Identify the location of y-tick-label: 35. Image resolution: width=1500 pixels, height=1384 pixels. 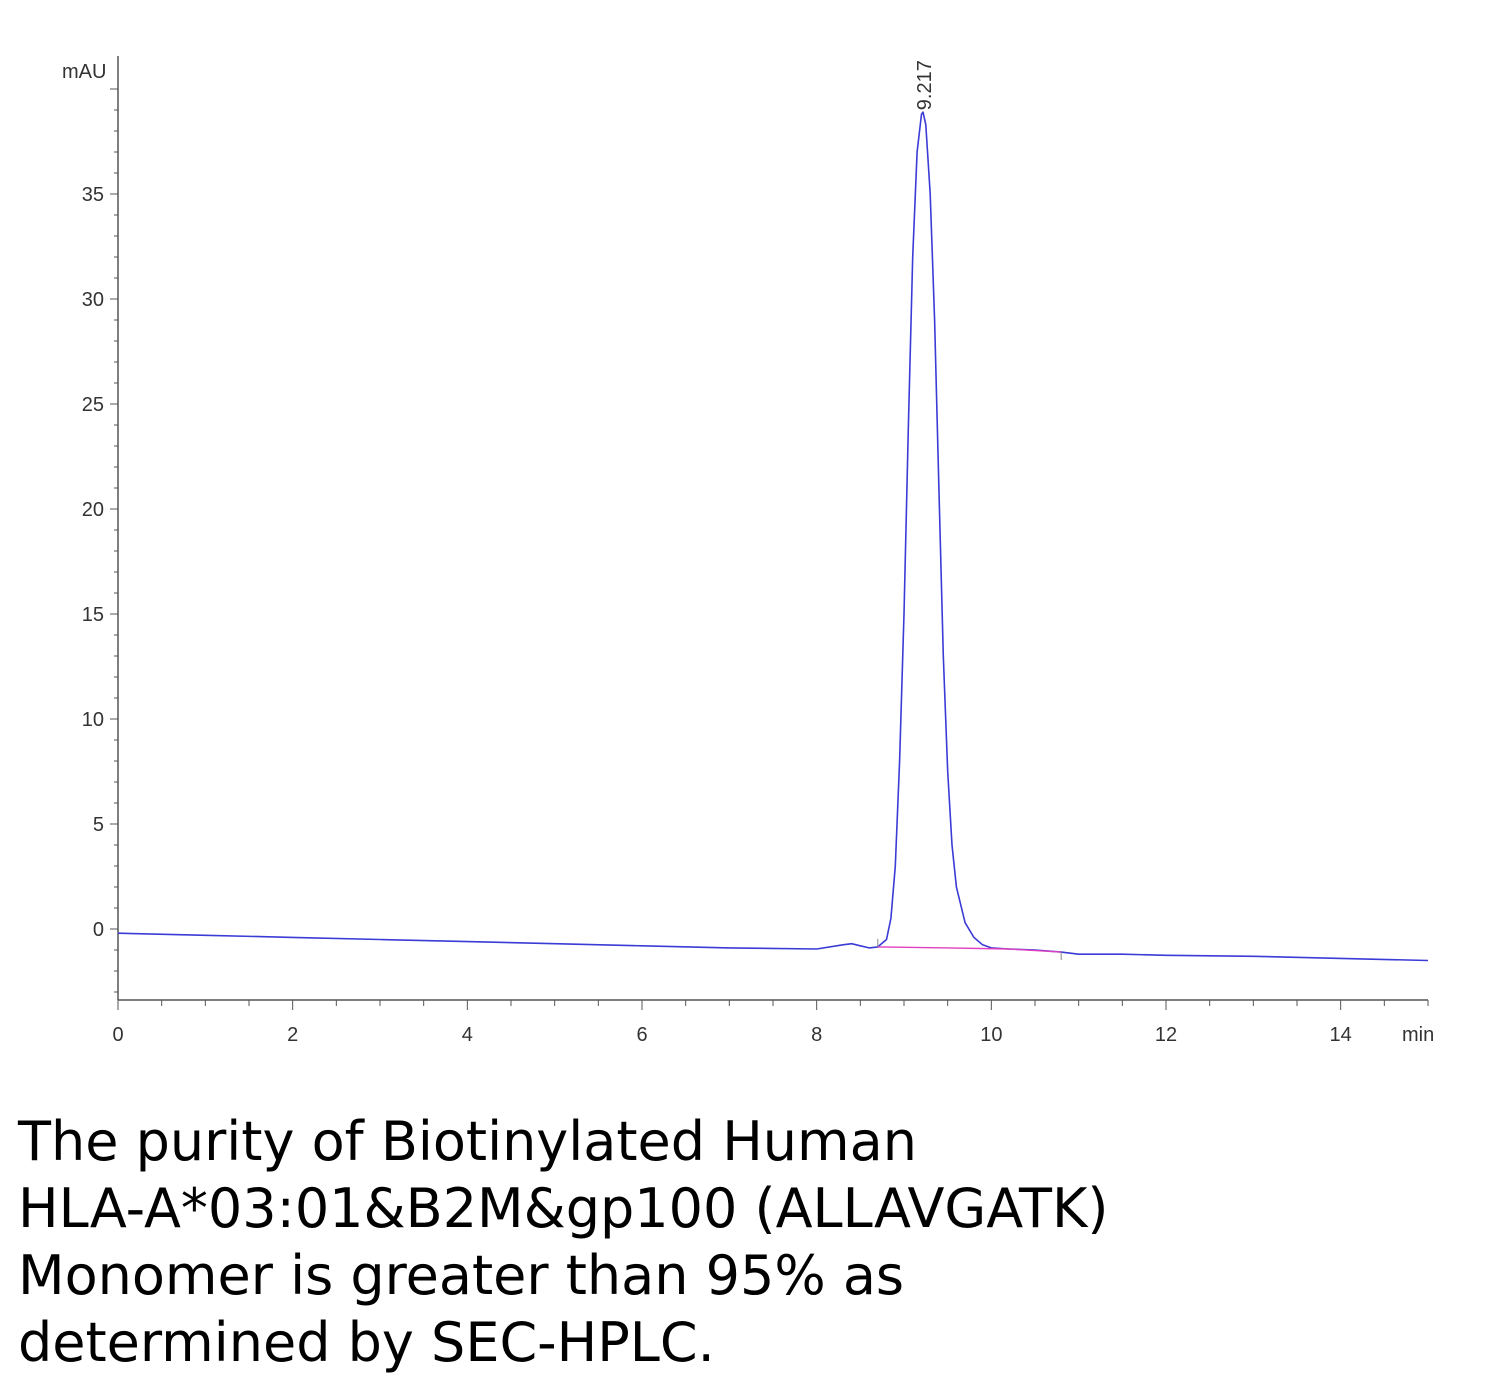
(93, 195).